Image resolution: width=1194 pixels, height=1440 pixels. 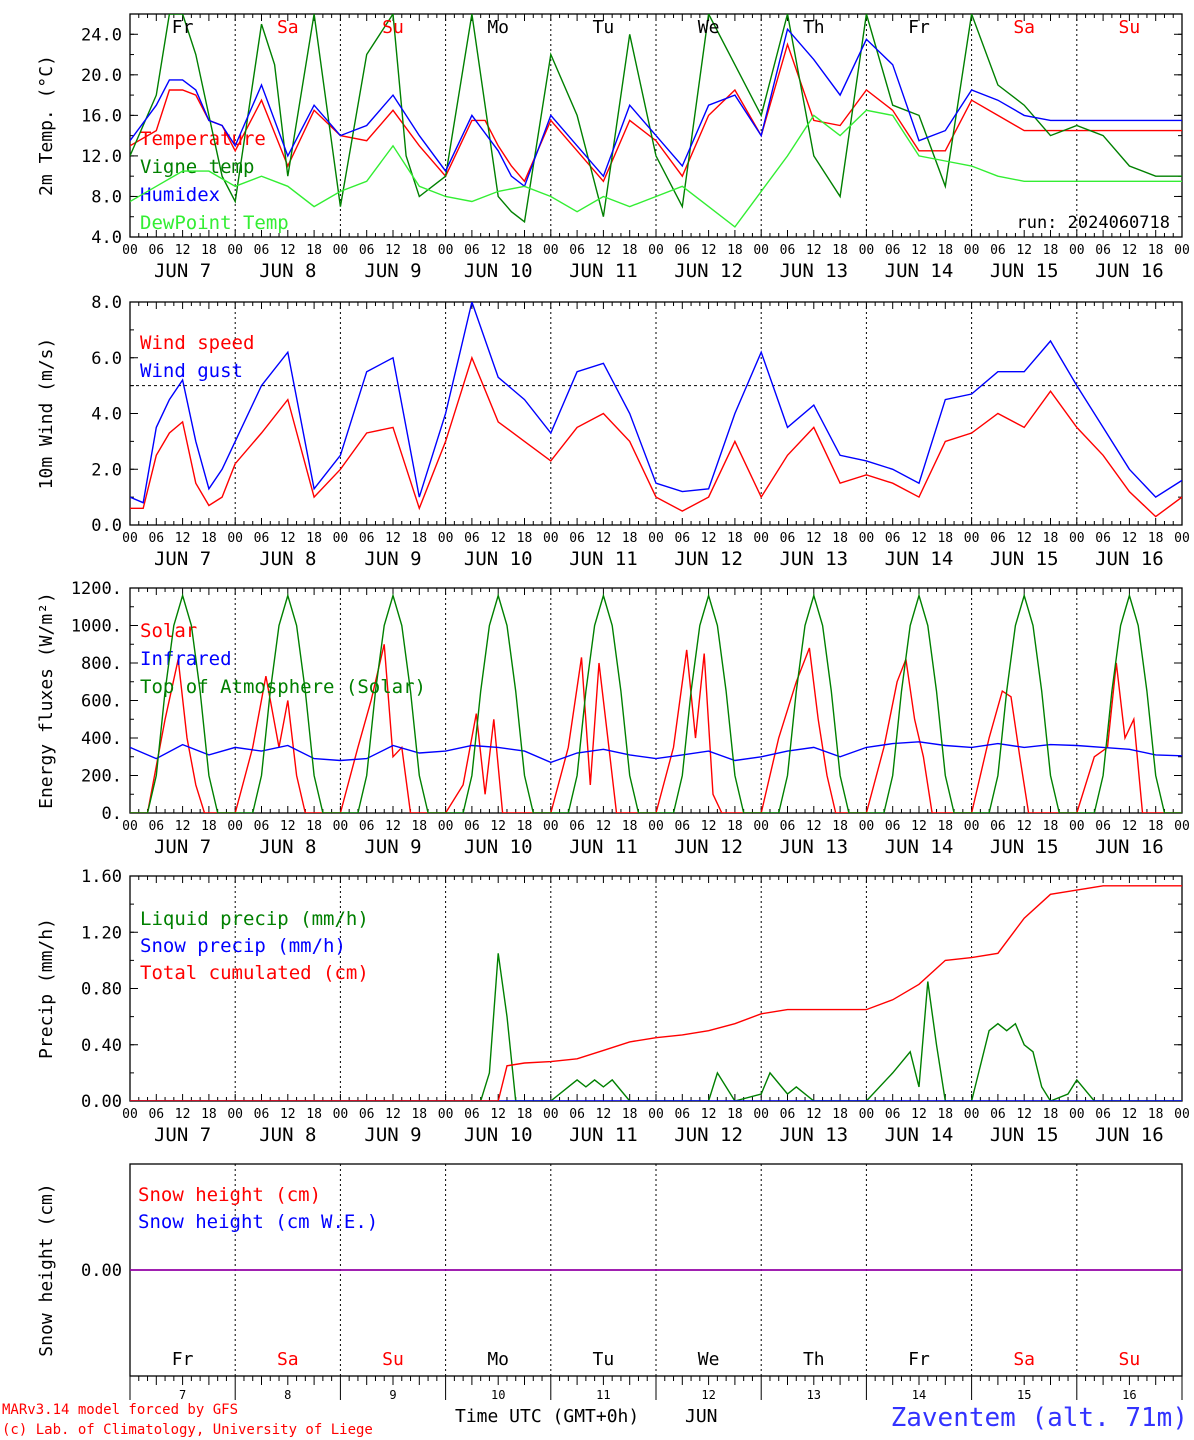 What do you see at coordinates (101, 664) in the screenshot?
I see `y-tick-label: 800.` at bounding box center [101, 664].